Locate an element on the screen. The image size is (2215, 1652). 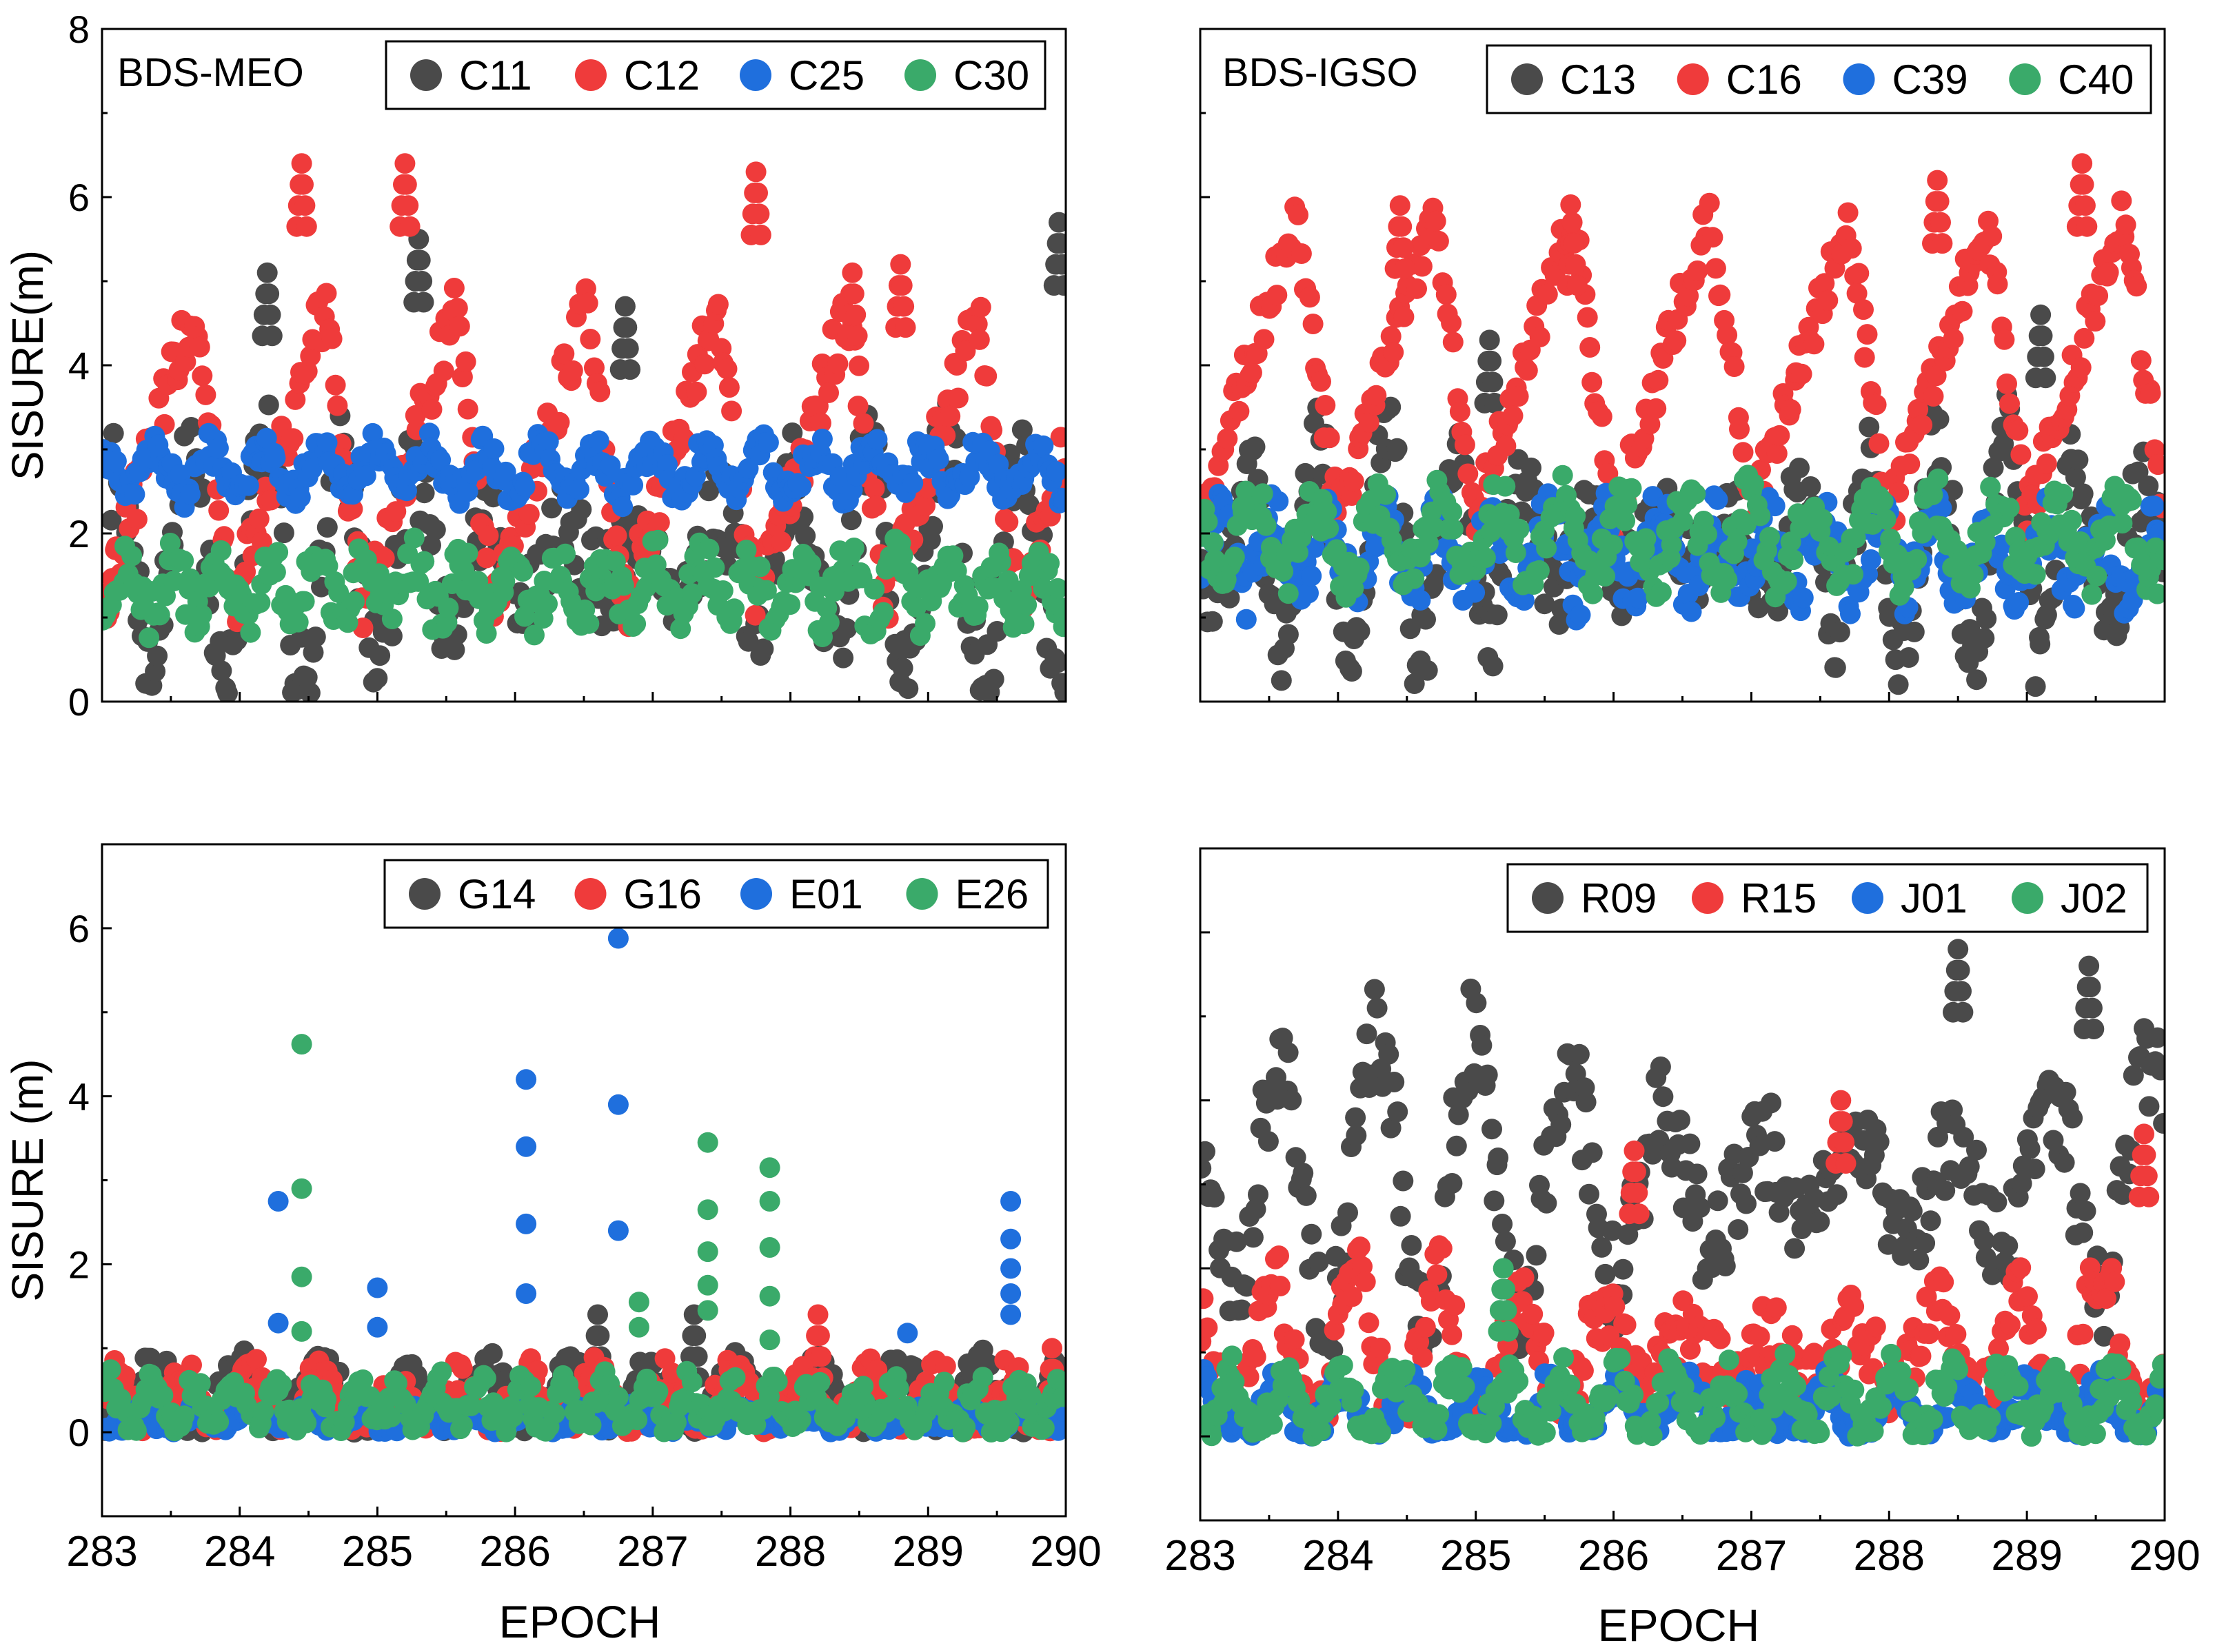
y-tick-label: 4 is located at coordinates (79, 1097).